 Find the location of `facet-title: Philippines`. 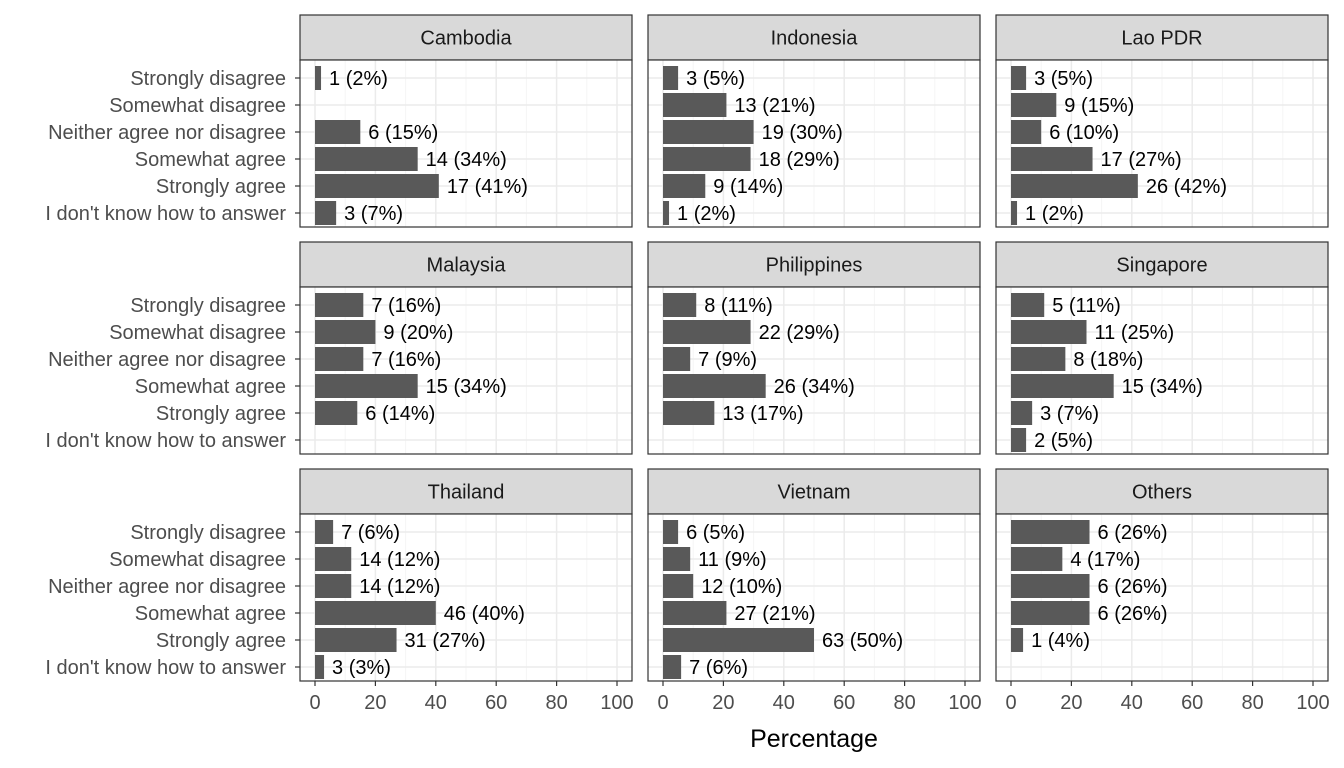

facet-title: Philippines is located at coordinates (814, 266).